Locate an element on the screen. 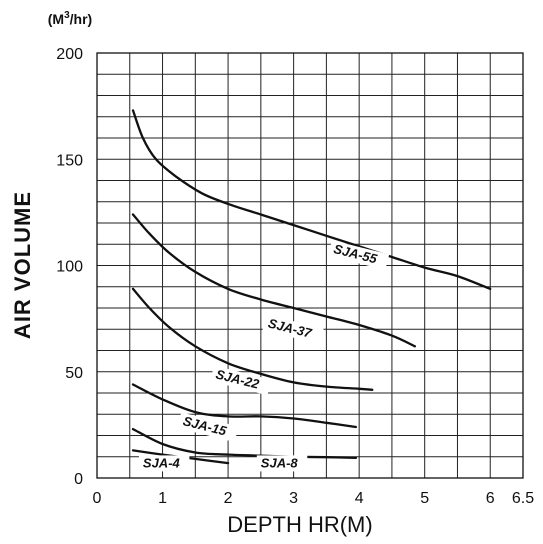 Image resolution: width=543 pixels, height=544 pixels. x-tick-label: 2 is located at coordinates (228, 498).